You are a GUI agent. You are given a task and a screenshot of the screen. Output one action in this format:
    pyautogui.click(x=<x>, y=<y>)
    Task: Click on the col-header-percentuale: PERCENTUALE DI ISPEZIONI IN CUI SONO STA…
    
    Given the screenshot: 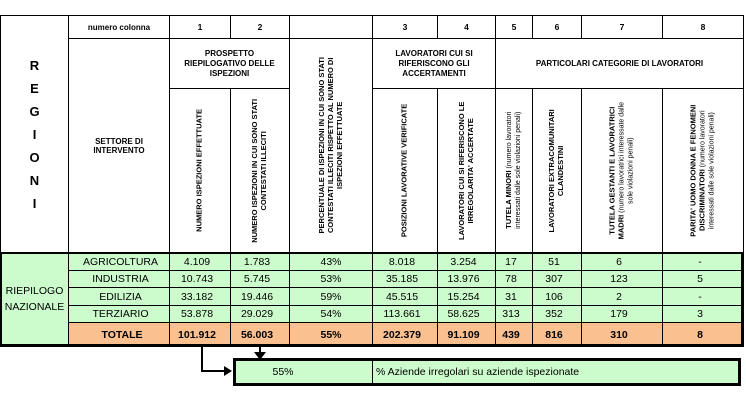 What is the action you would take?
    pyautogui.click(x=331, y=146)
    